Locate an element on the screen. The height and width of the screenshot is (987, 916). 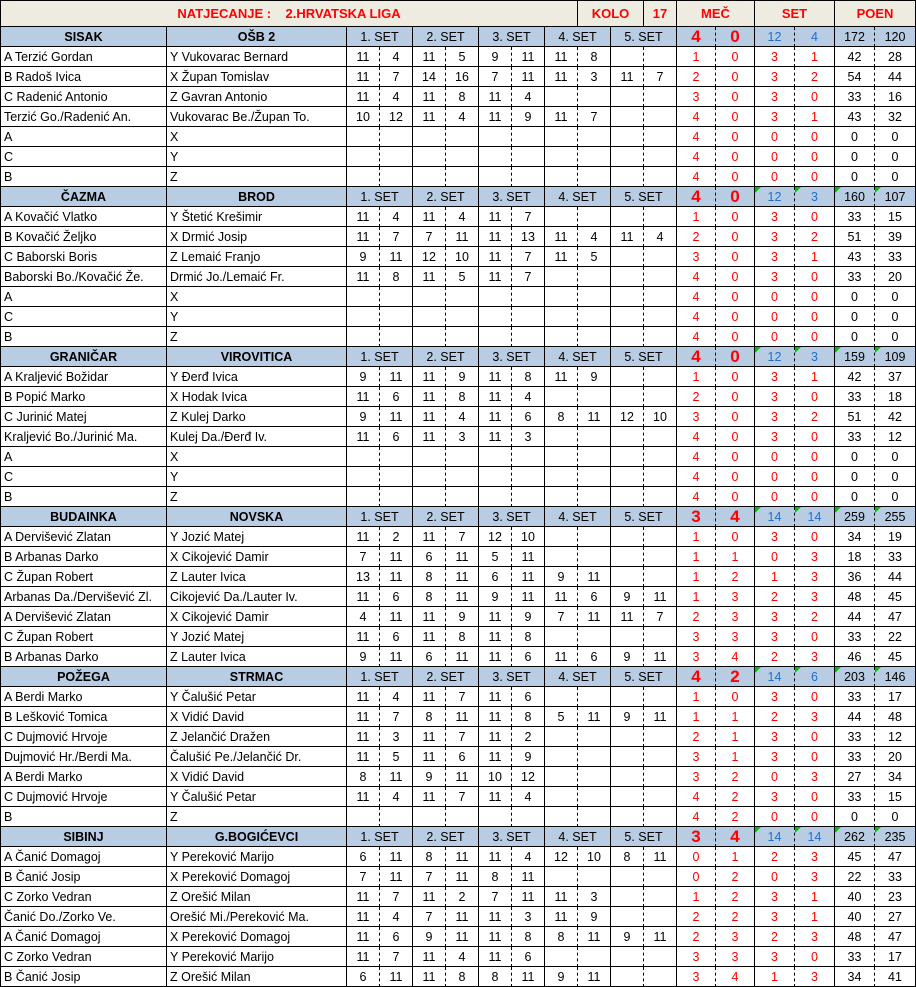
set-score-away: 3 is located at coordinates (396, 737).